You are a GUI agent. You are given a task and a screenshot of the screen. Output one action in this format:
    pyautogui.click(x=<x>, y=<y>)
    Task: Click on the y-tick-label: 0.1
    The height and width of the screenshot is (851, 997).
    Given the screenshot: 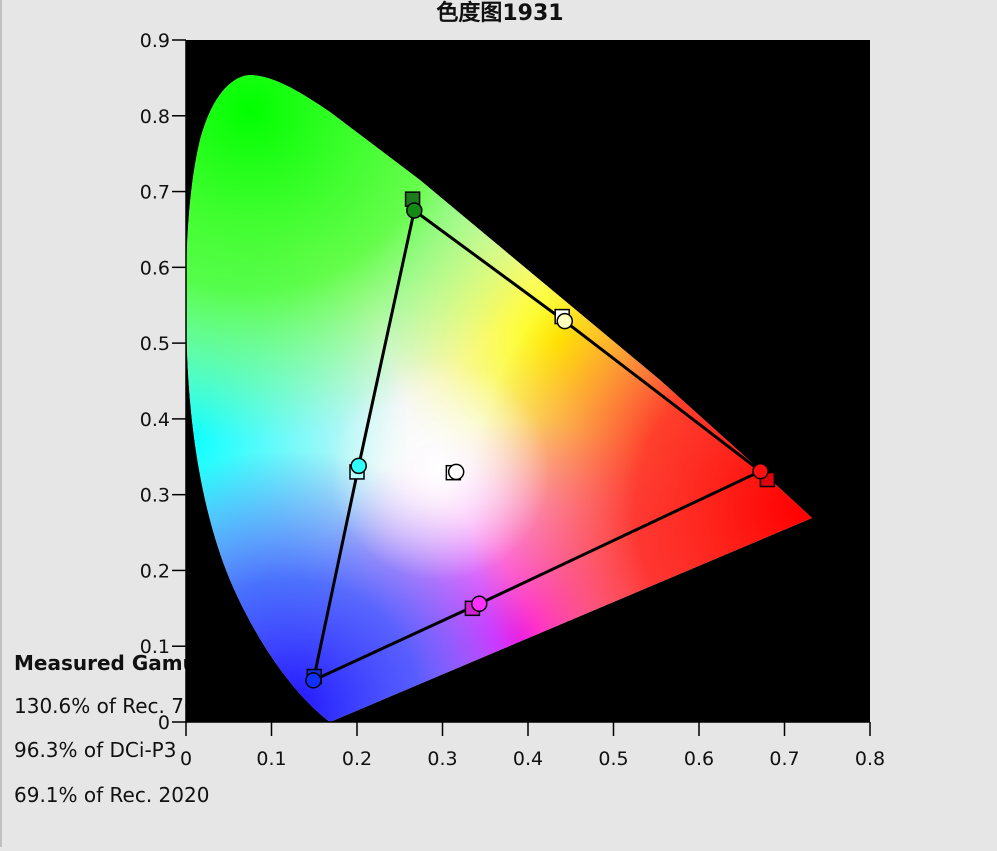 What is the action you would take?
    pyautogui.click(x=155, y=647)
    